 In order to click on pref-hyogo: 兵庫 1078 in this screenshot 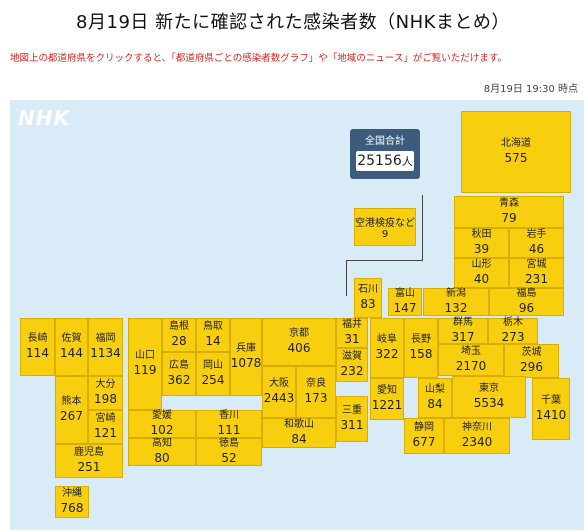, I will do `click(246, 357)`.